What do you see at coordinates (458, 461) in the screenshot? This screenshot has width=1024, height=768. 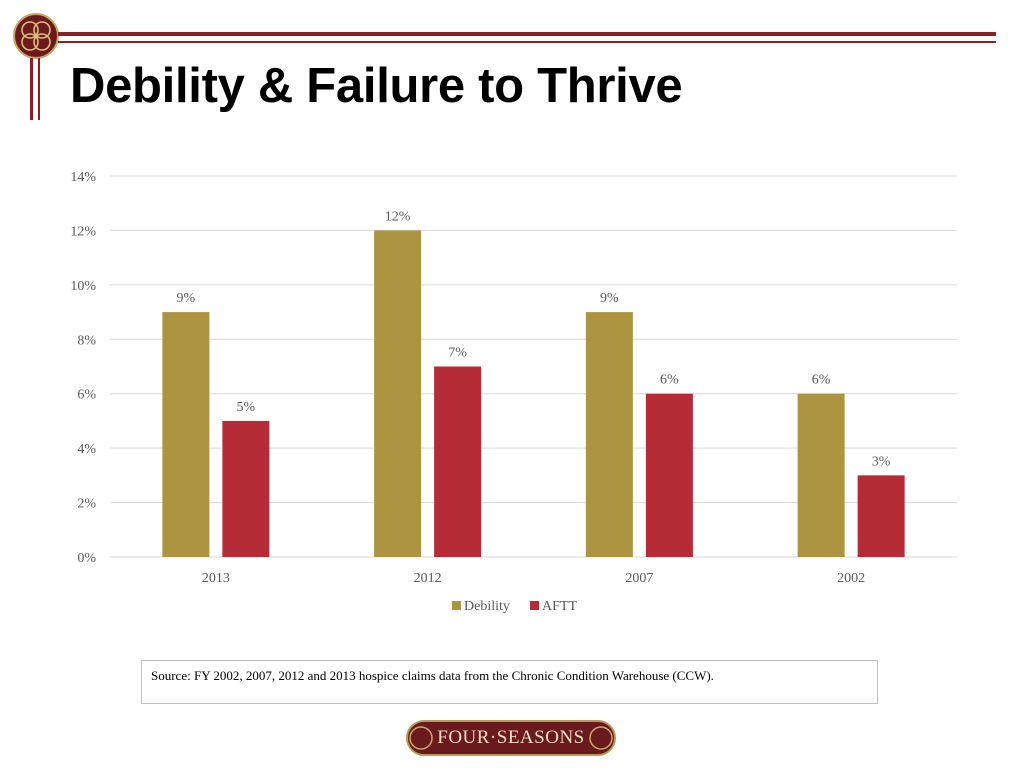 I see `bar-aftt-2012` at bounding box center [458, 461].